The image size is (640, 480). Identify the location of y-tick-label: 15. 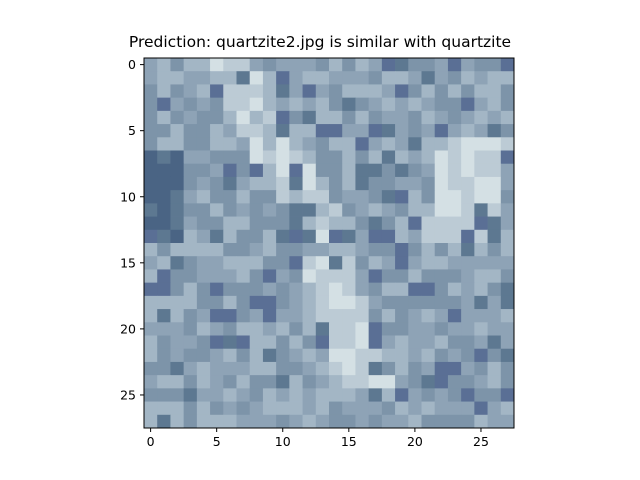
(128, 262).